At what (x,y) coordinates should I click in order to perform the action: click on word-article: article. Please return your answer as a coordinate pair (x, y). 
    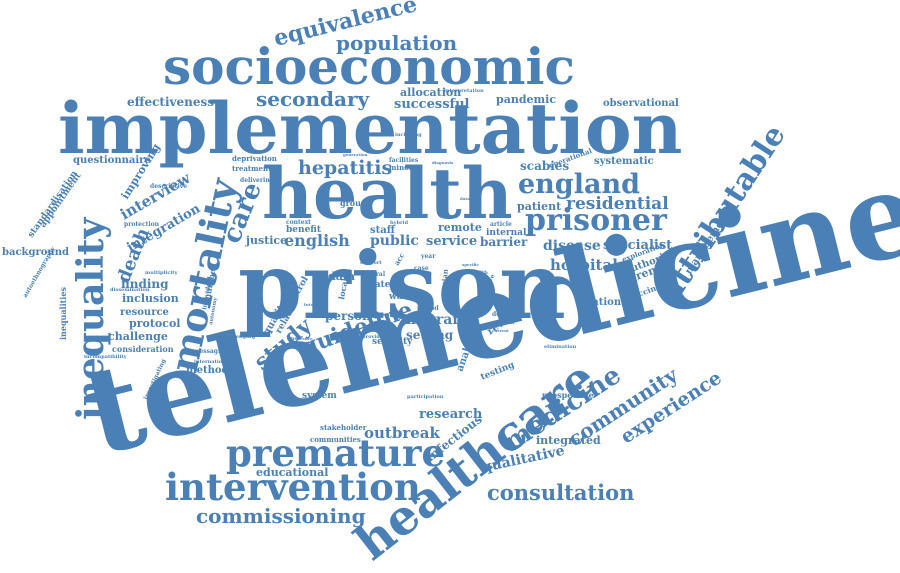
    Looking at the image, I should click on (501, 224).